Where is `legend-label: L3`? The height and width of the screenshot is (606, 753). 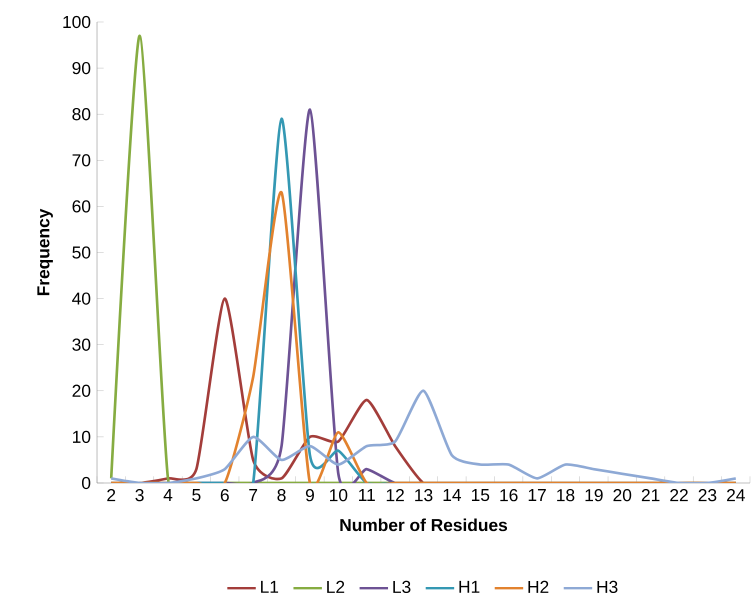 legend-label: L3 is located at coordinates (401, 587).